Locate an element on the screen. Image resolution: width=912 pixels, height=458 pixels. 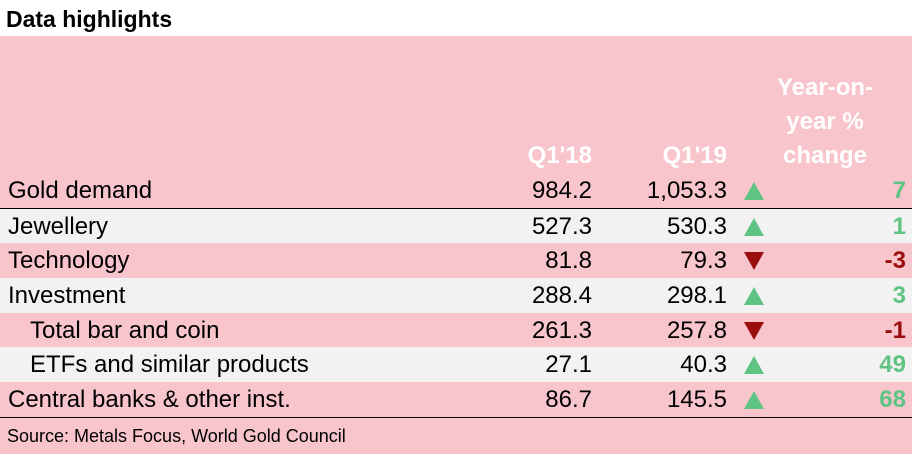
yoy-change-value: 68 is located at coordinates (892, 400).